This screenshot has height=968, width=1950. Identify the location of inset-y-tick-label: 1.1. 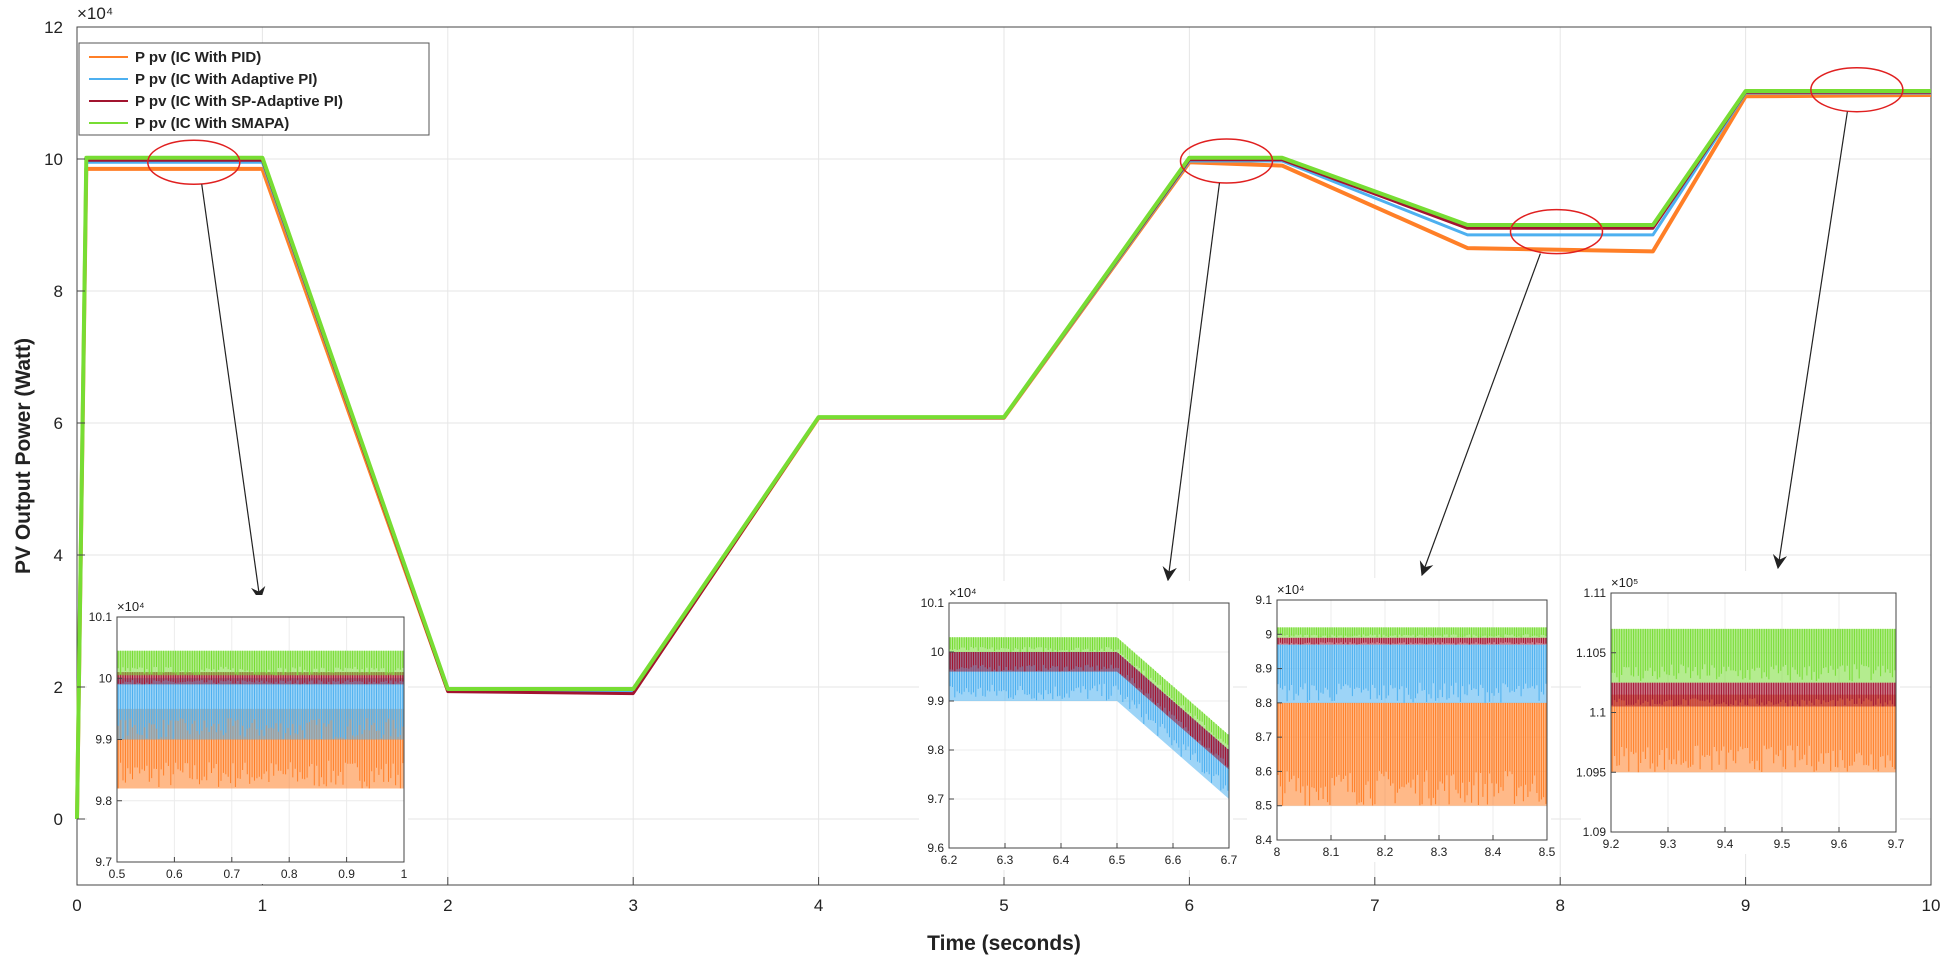
(1597, 713).